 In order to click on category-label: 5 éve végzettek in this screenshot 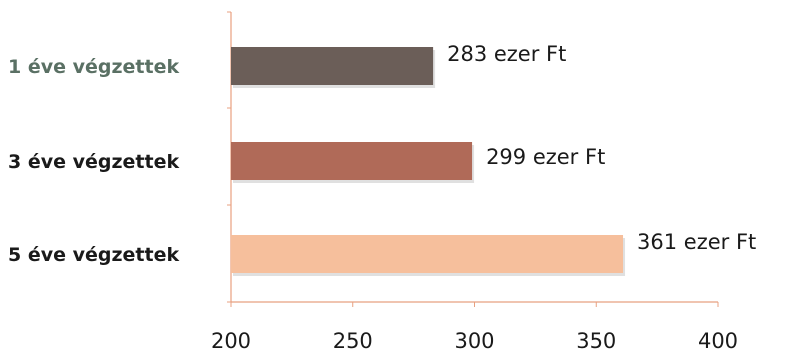, I will do `click(93, 255)`.